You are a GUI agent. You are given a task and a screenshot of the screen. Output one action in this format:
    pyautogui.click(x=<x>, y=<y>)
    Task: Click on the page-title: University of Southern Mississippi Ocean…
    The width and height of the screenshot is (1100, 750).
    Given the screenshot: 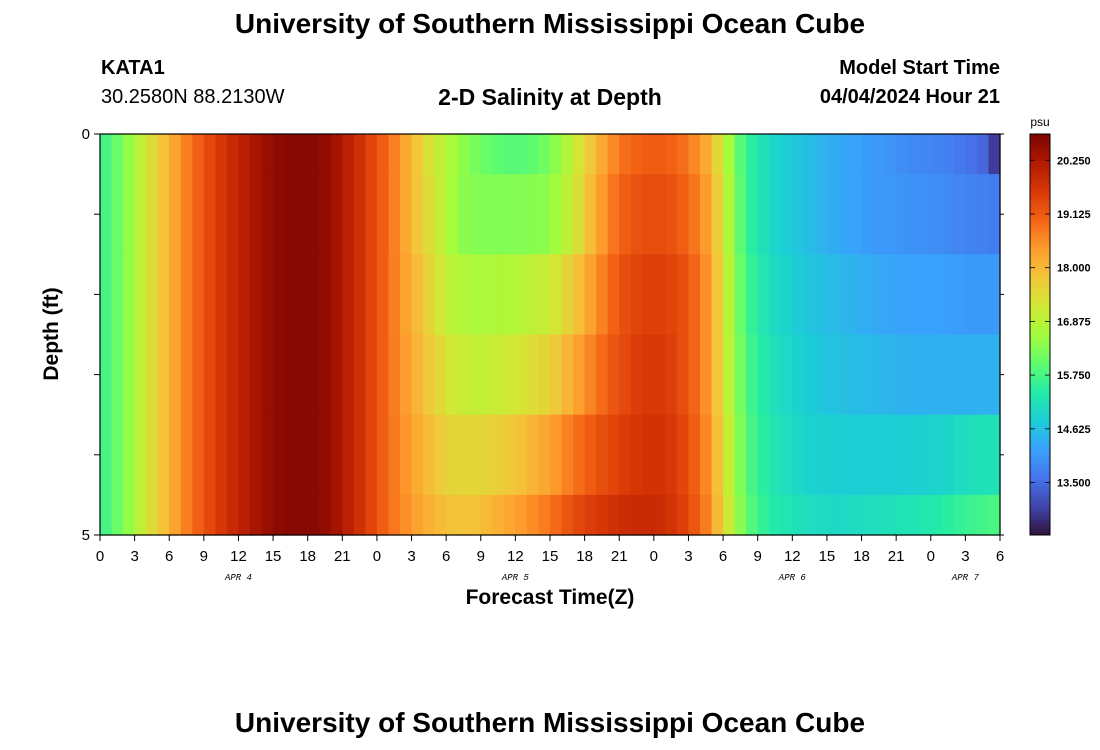 What is the action you would take?
    pyautogui.click(x=550, y=23)
    